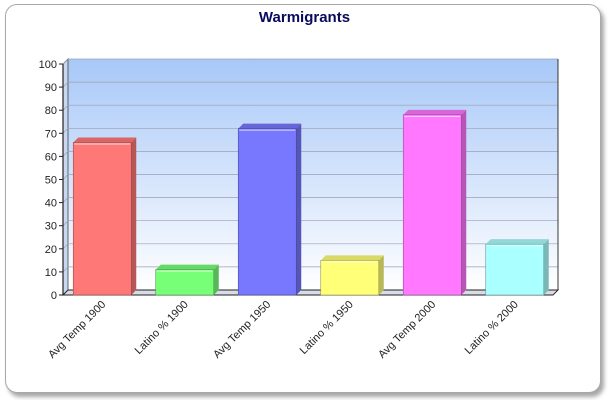 The width and height of the screenshot is (609, 400). I want to click on y-tick-label: 50, so click(51, 181).